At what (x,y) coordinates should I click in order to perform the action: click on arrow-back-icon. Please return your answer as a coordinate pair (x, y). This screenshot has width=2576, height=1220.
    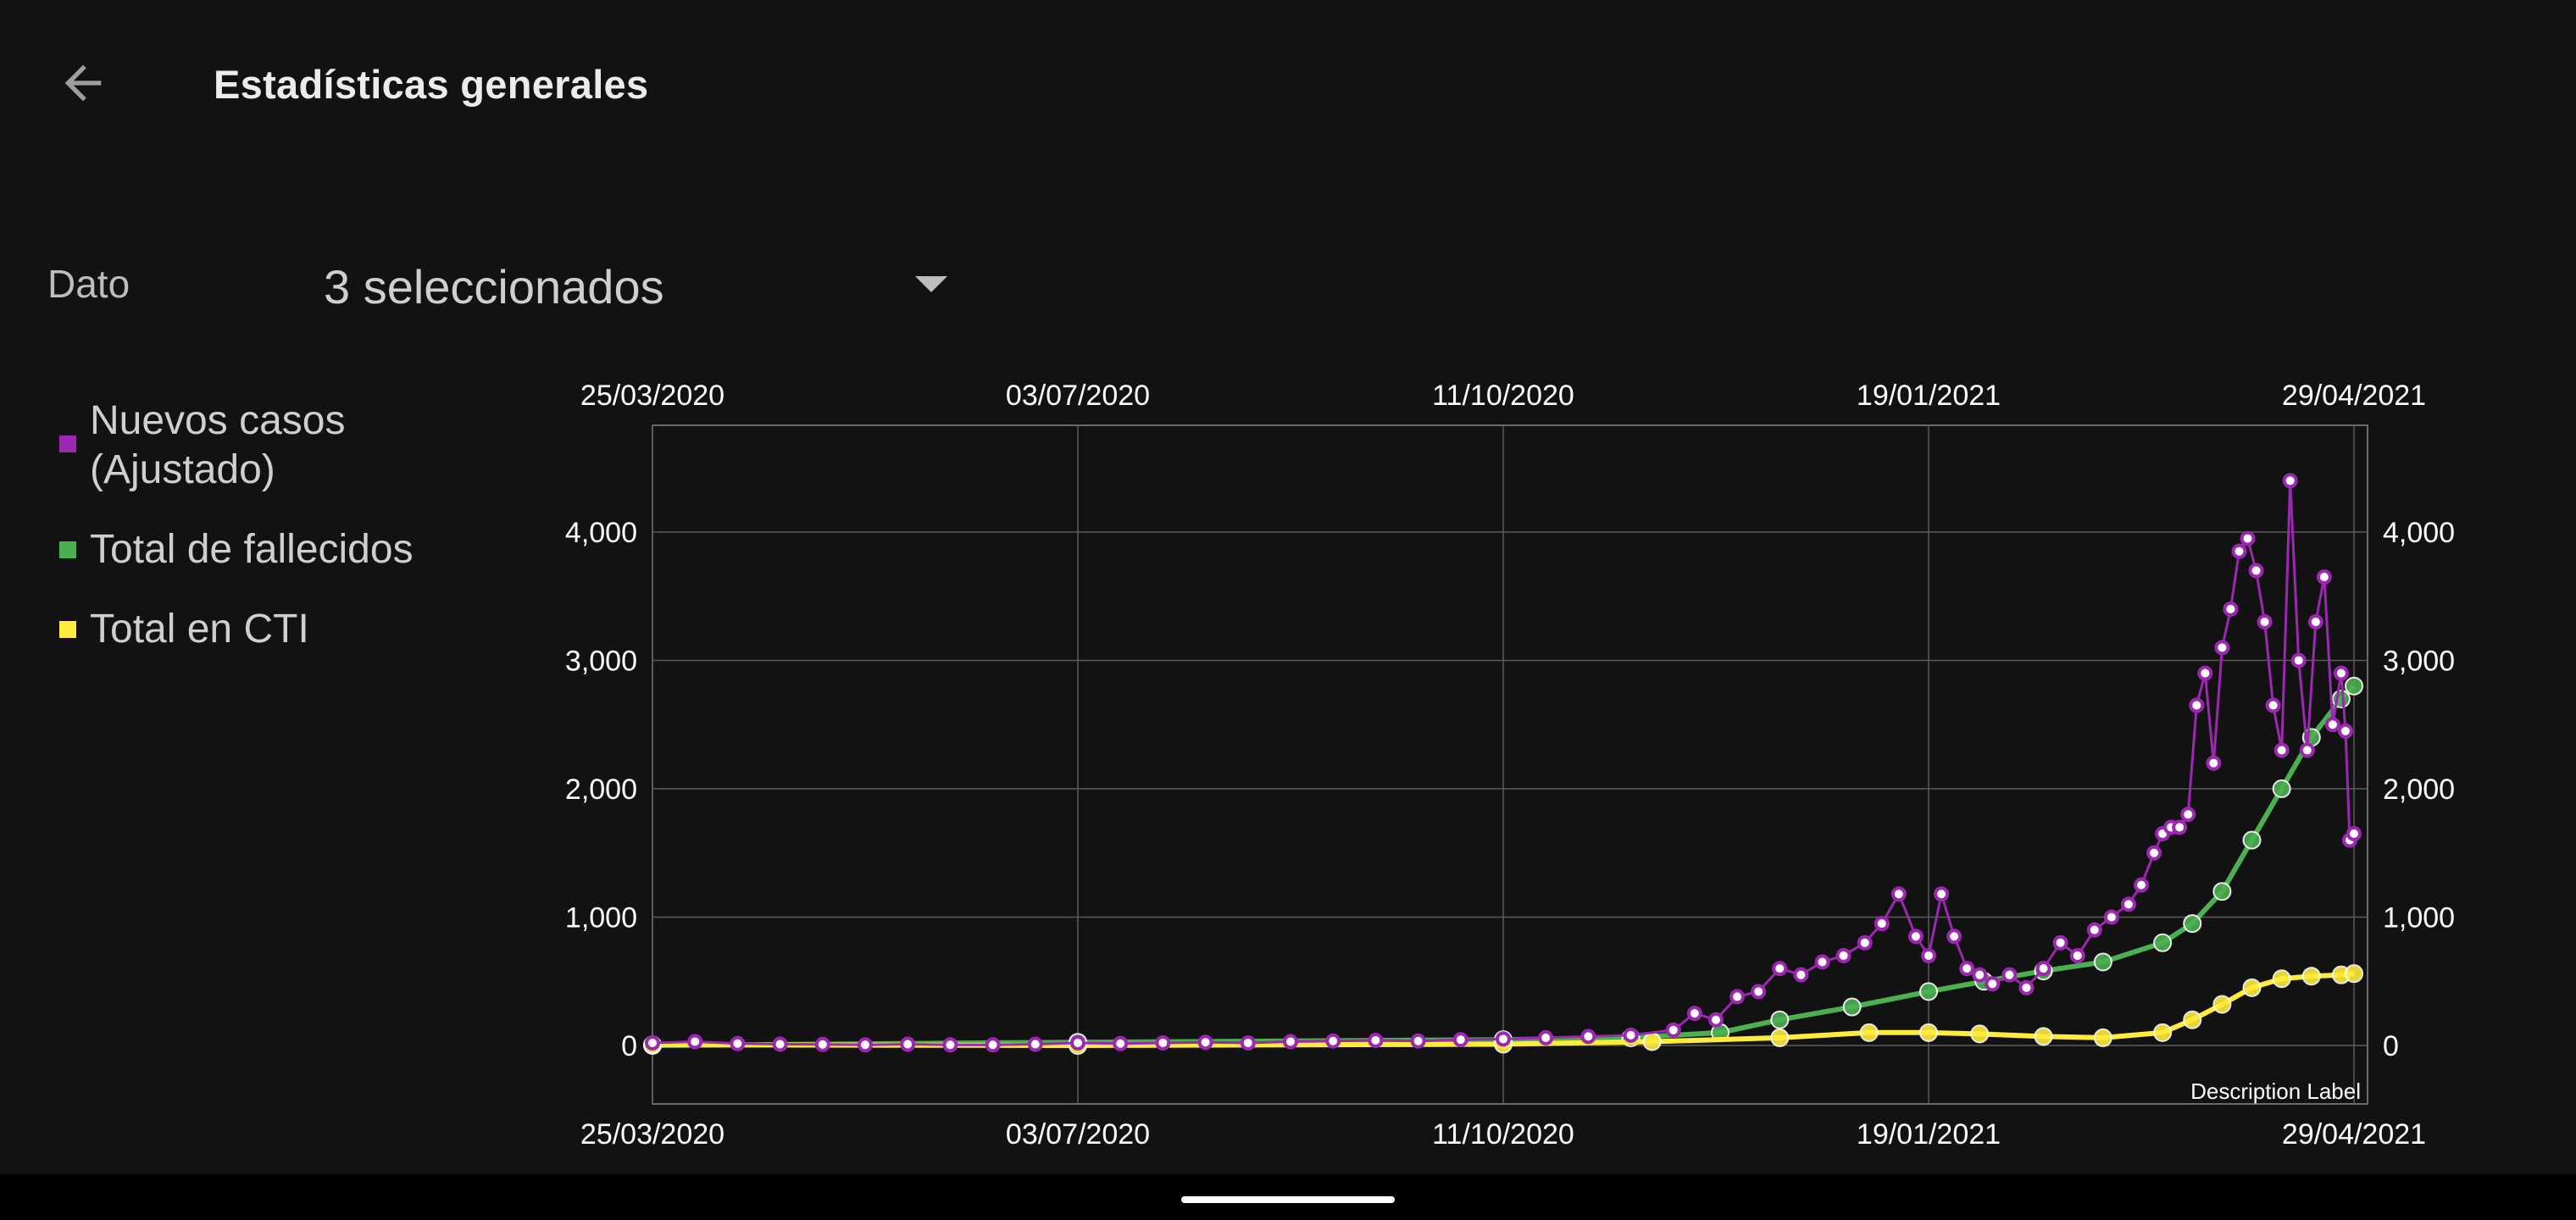
    Looking at the image, I should click on (83, 83).